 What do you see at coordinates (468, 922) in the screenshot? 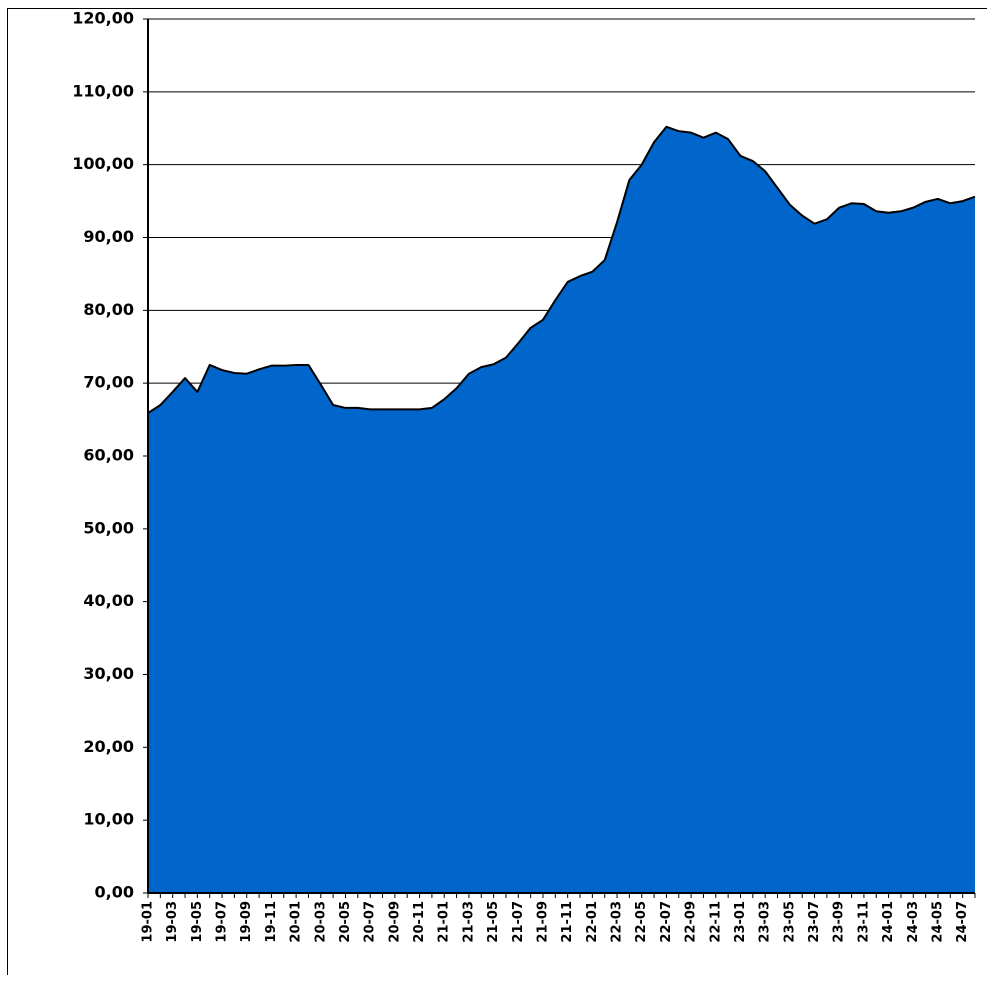
I see `x-tick-label: 21-03` at bounding box center [468, 922].